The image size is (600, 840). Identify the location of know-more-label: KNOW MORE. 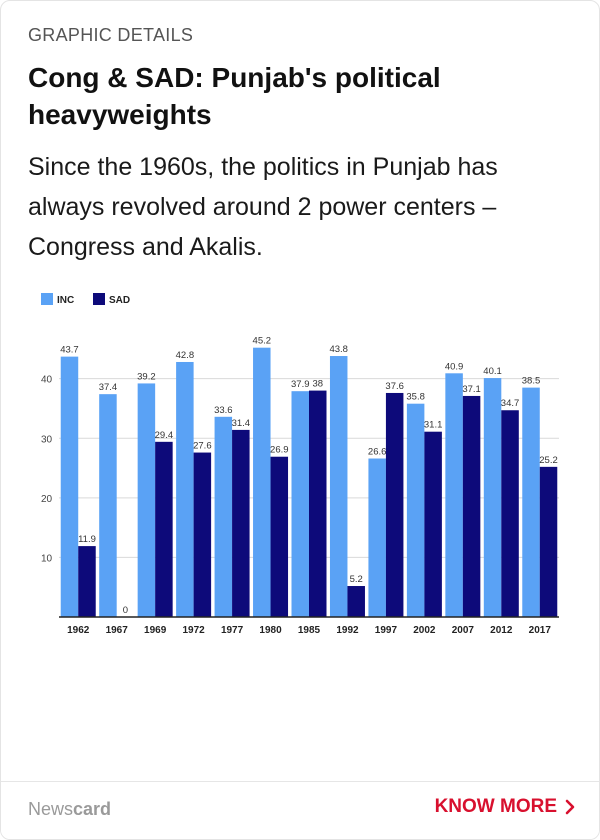
(495, 806).